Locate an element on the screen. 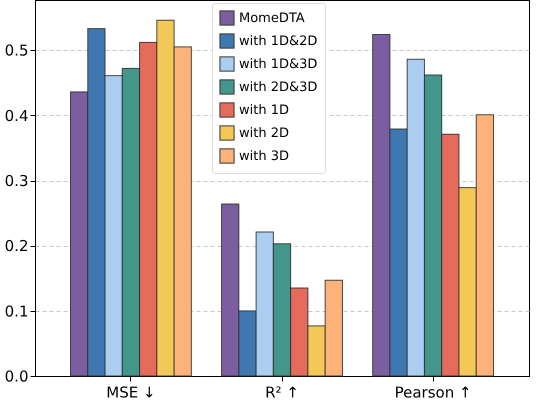 This screenshot has height=404, width=546. x-tick-label: MSE ↓ is located at coordinates (131, 393).